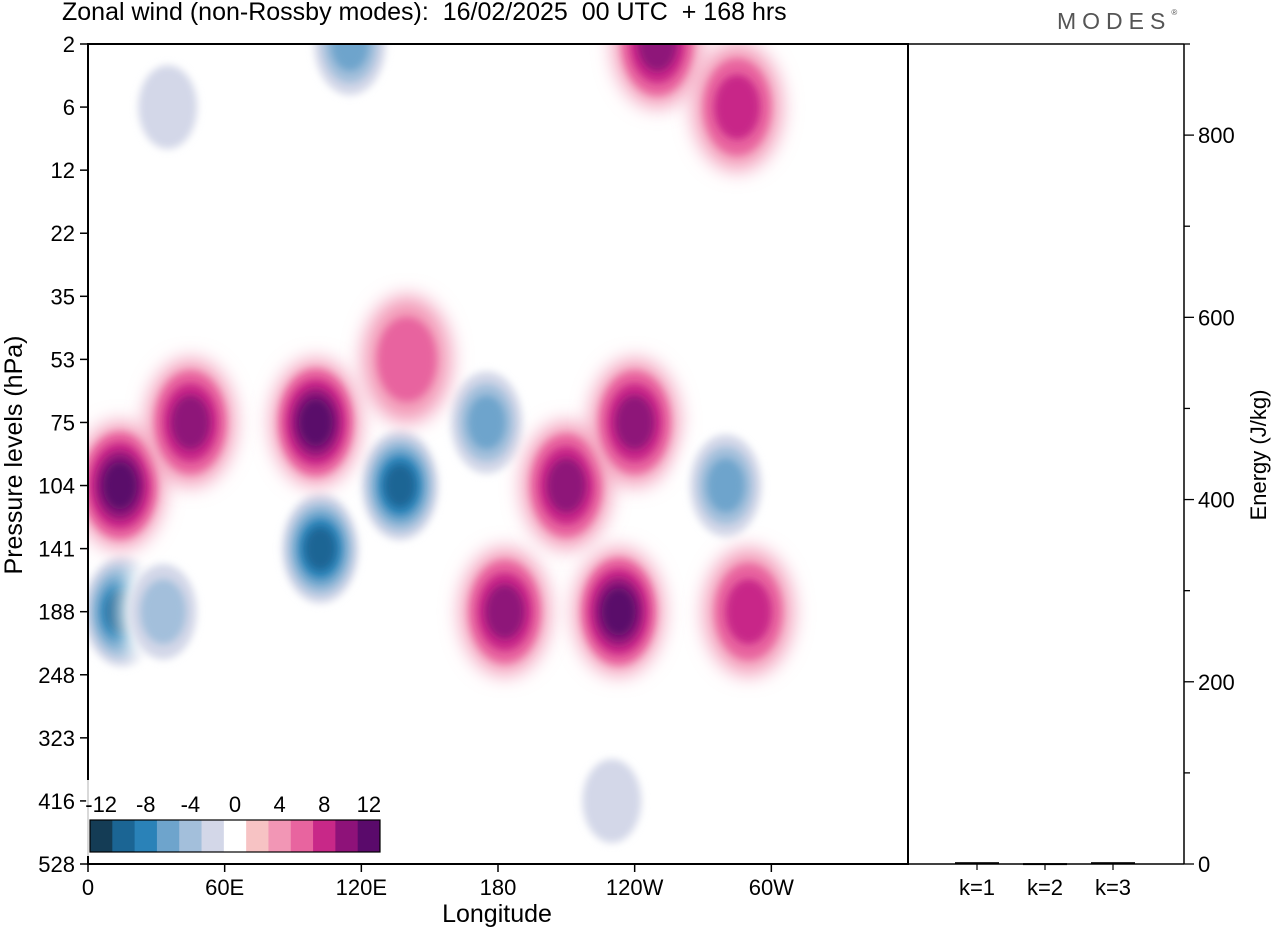  I want to click on y-tick-label: 188, so click(56, 612).